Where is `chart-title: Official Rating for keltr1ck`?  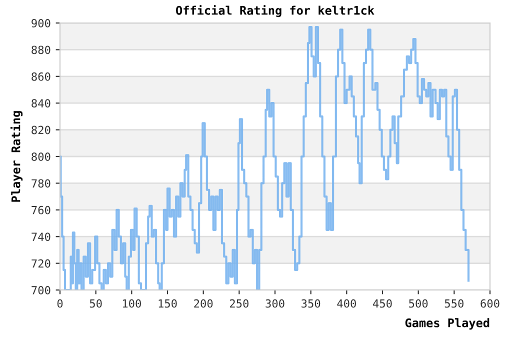 chart-title: Official Rating for keltr1ck is located at coordinates (275, 11).